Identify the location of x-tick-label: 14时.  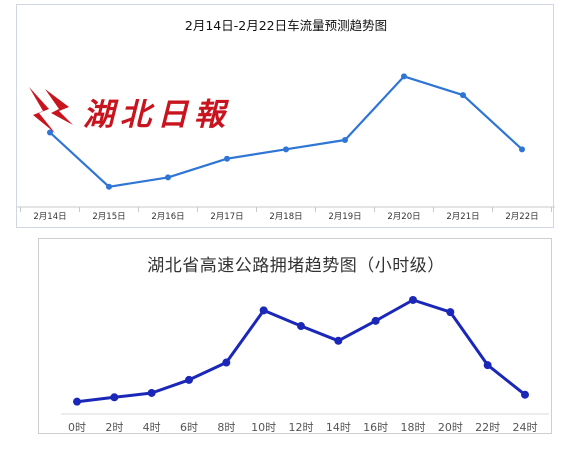
(338, 427).